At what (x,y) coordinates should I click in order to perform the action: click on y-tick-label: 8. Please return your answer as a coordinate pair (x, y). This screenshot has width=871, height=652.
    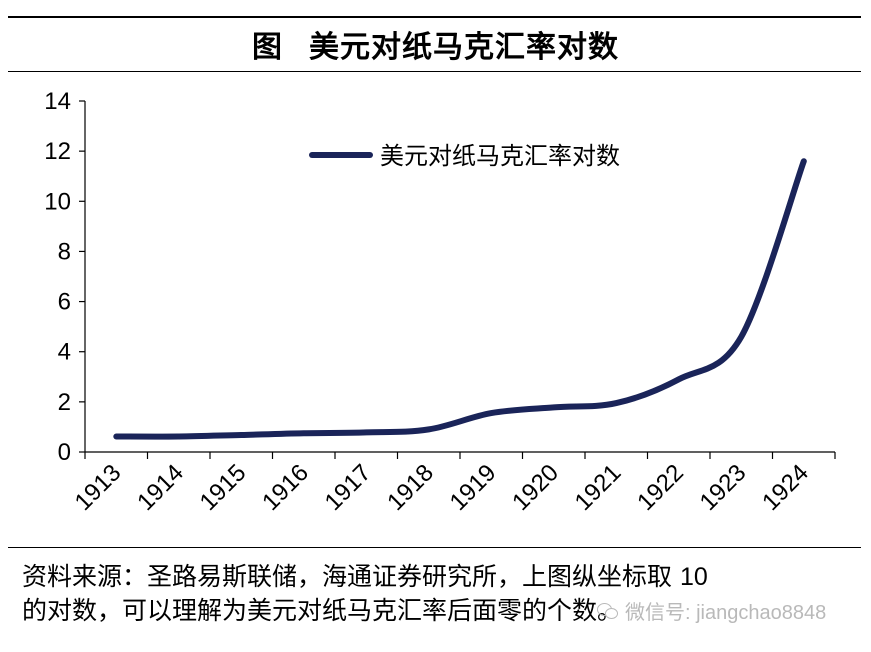
    Looking at the image, I should click on (64, 251).